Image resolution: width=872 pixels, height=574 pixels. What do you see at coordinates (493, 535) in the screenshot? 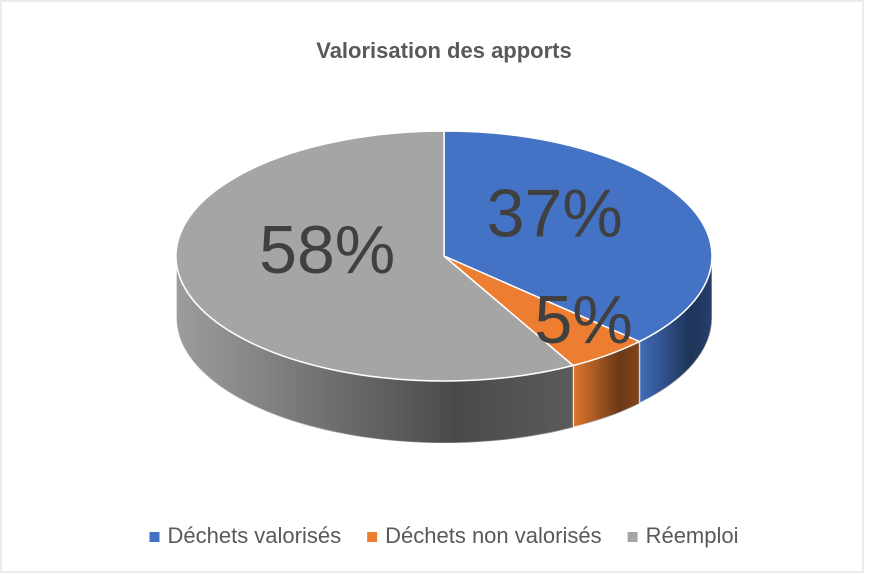
I see `legend-label: Déchets non valorisés` at bounding box center [493, 535].